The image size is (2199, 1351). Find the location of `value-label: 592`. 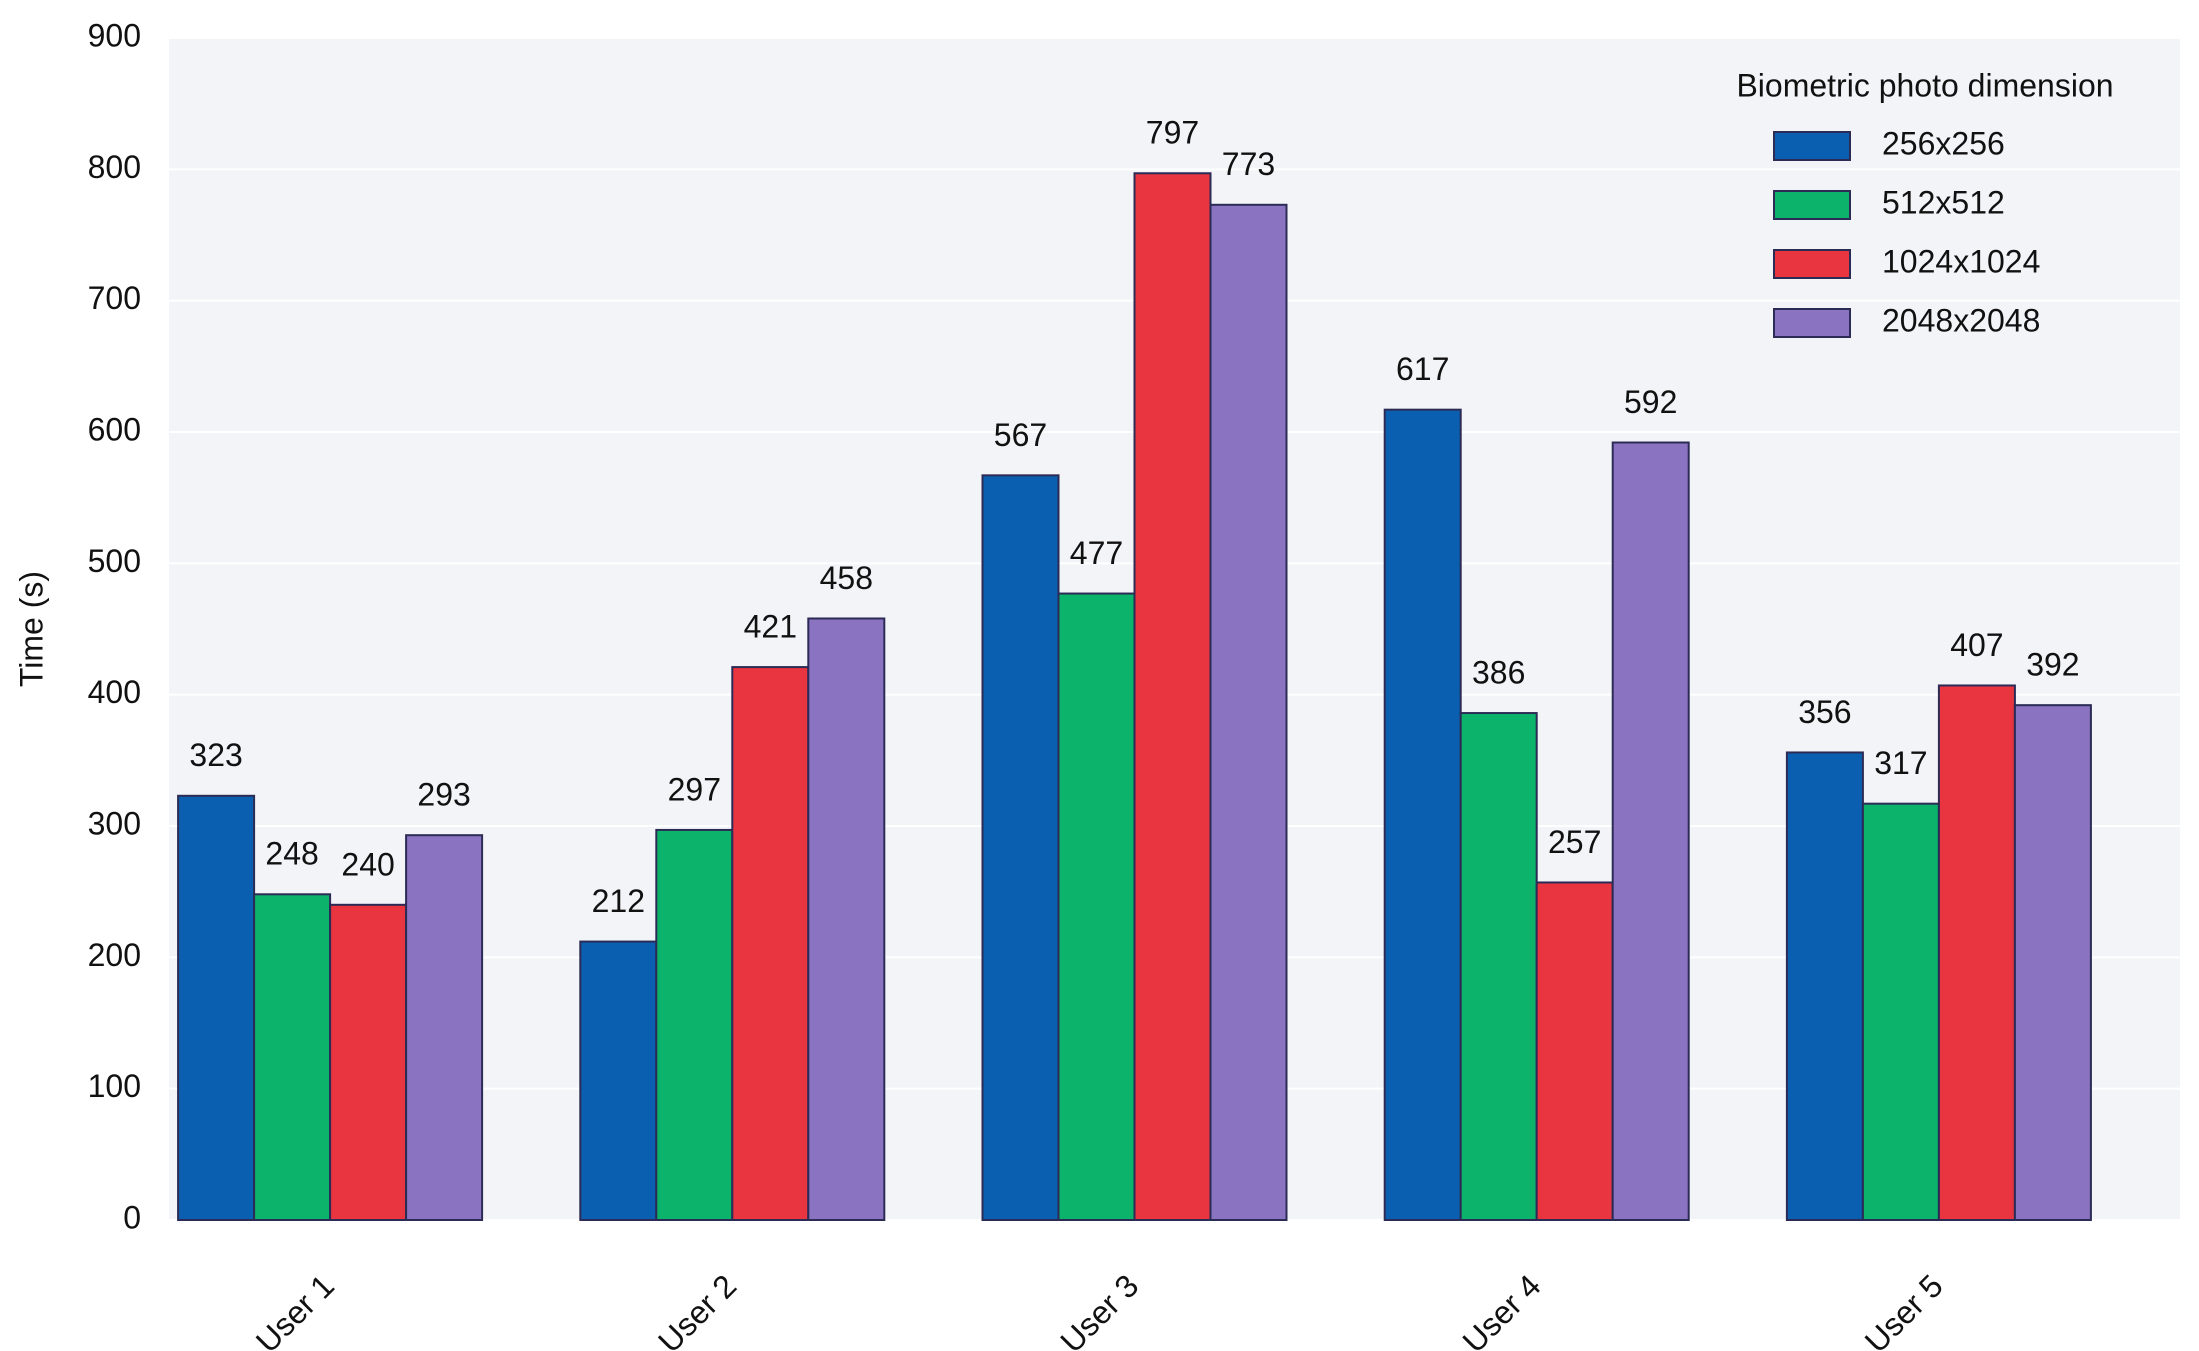

value-label: 592 is located at coordinates (1650, 402).